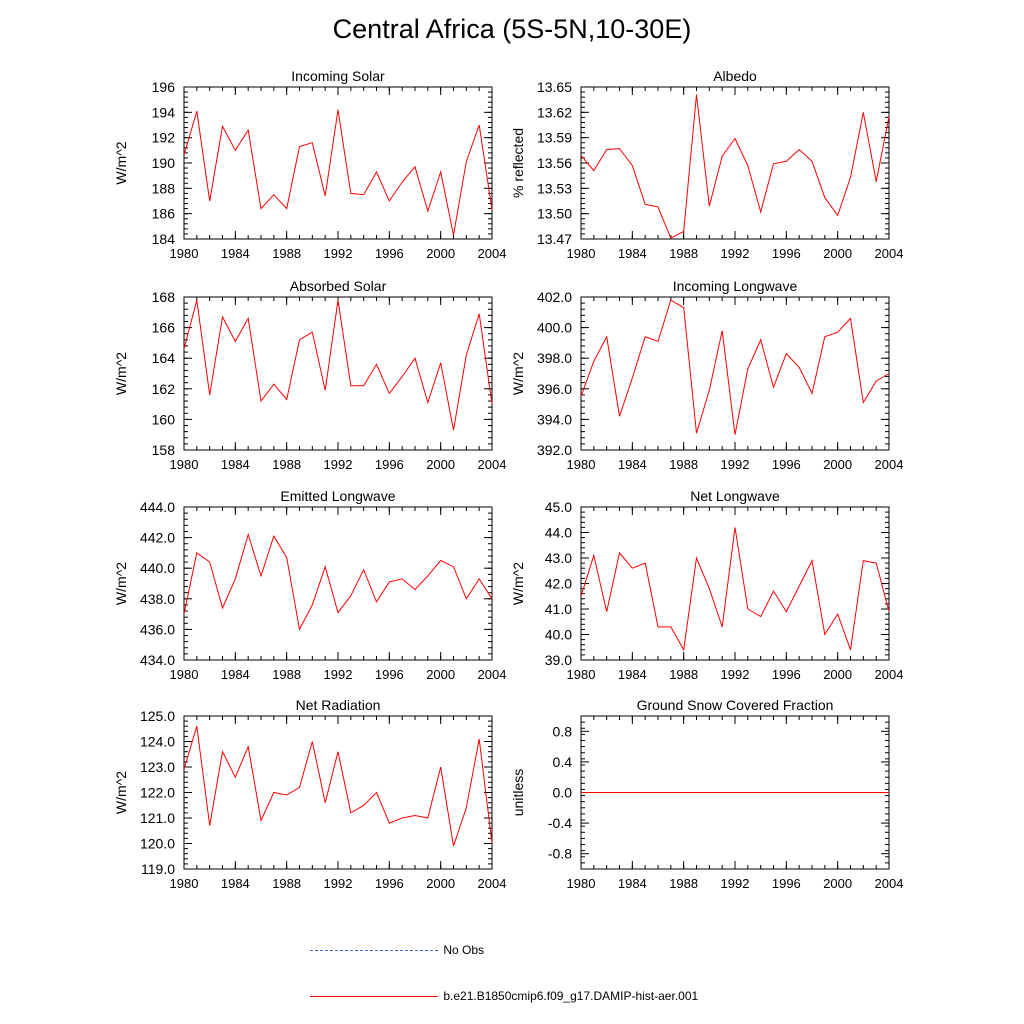  Describe the element at coordinates (560, 823) in the screenshot. I see `y-tick-label: -0.4` at that location.